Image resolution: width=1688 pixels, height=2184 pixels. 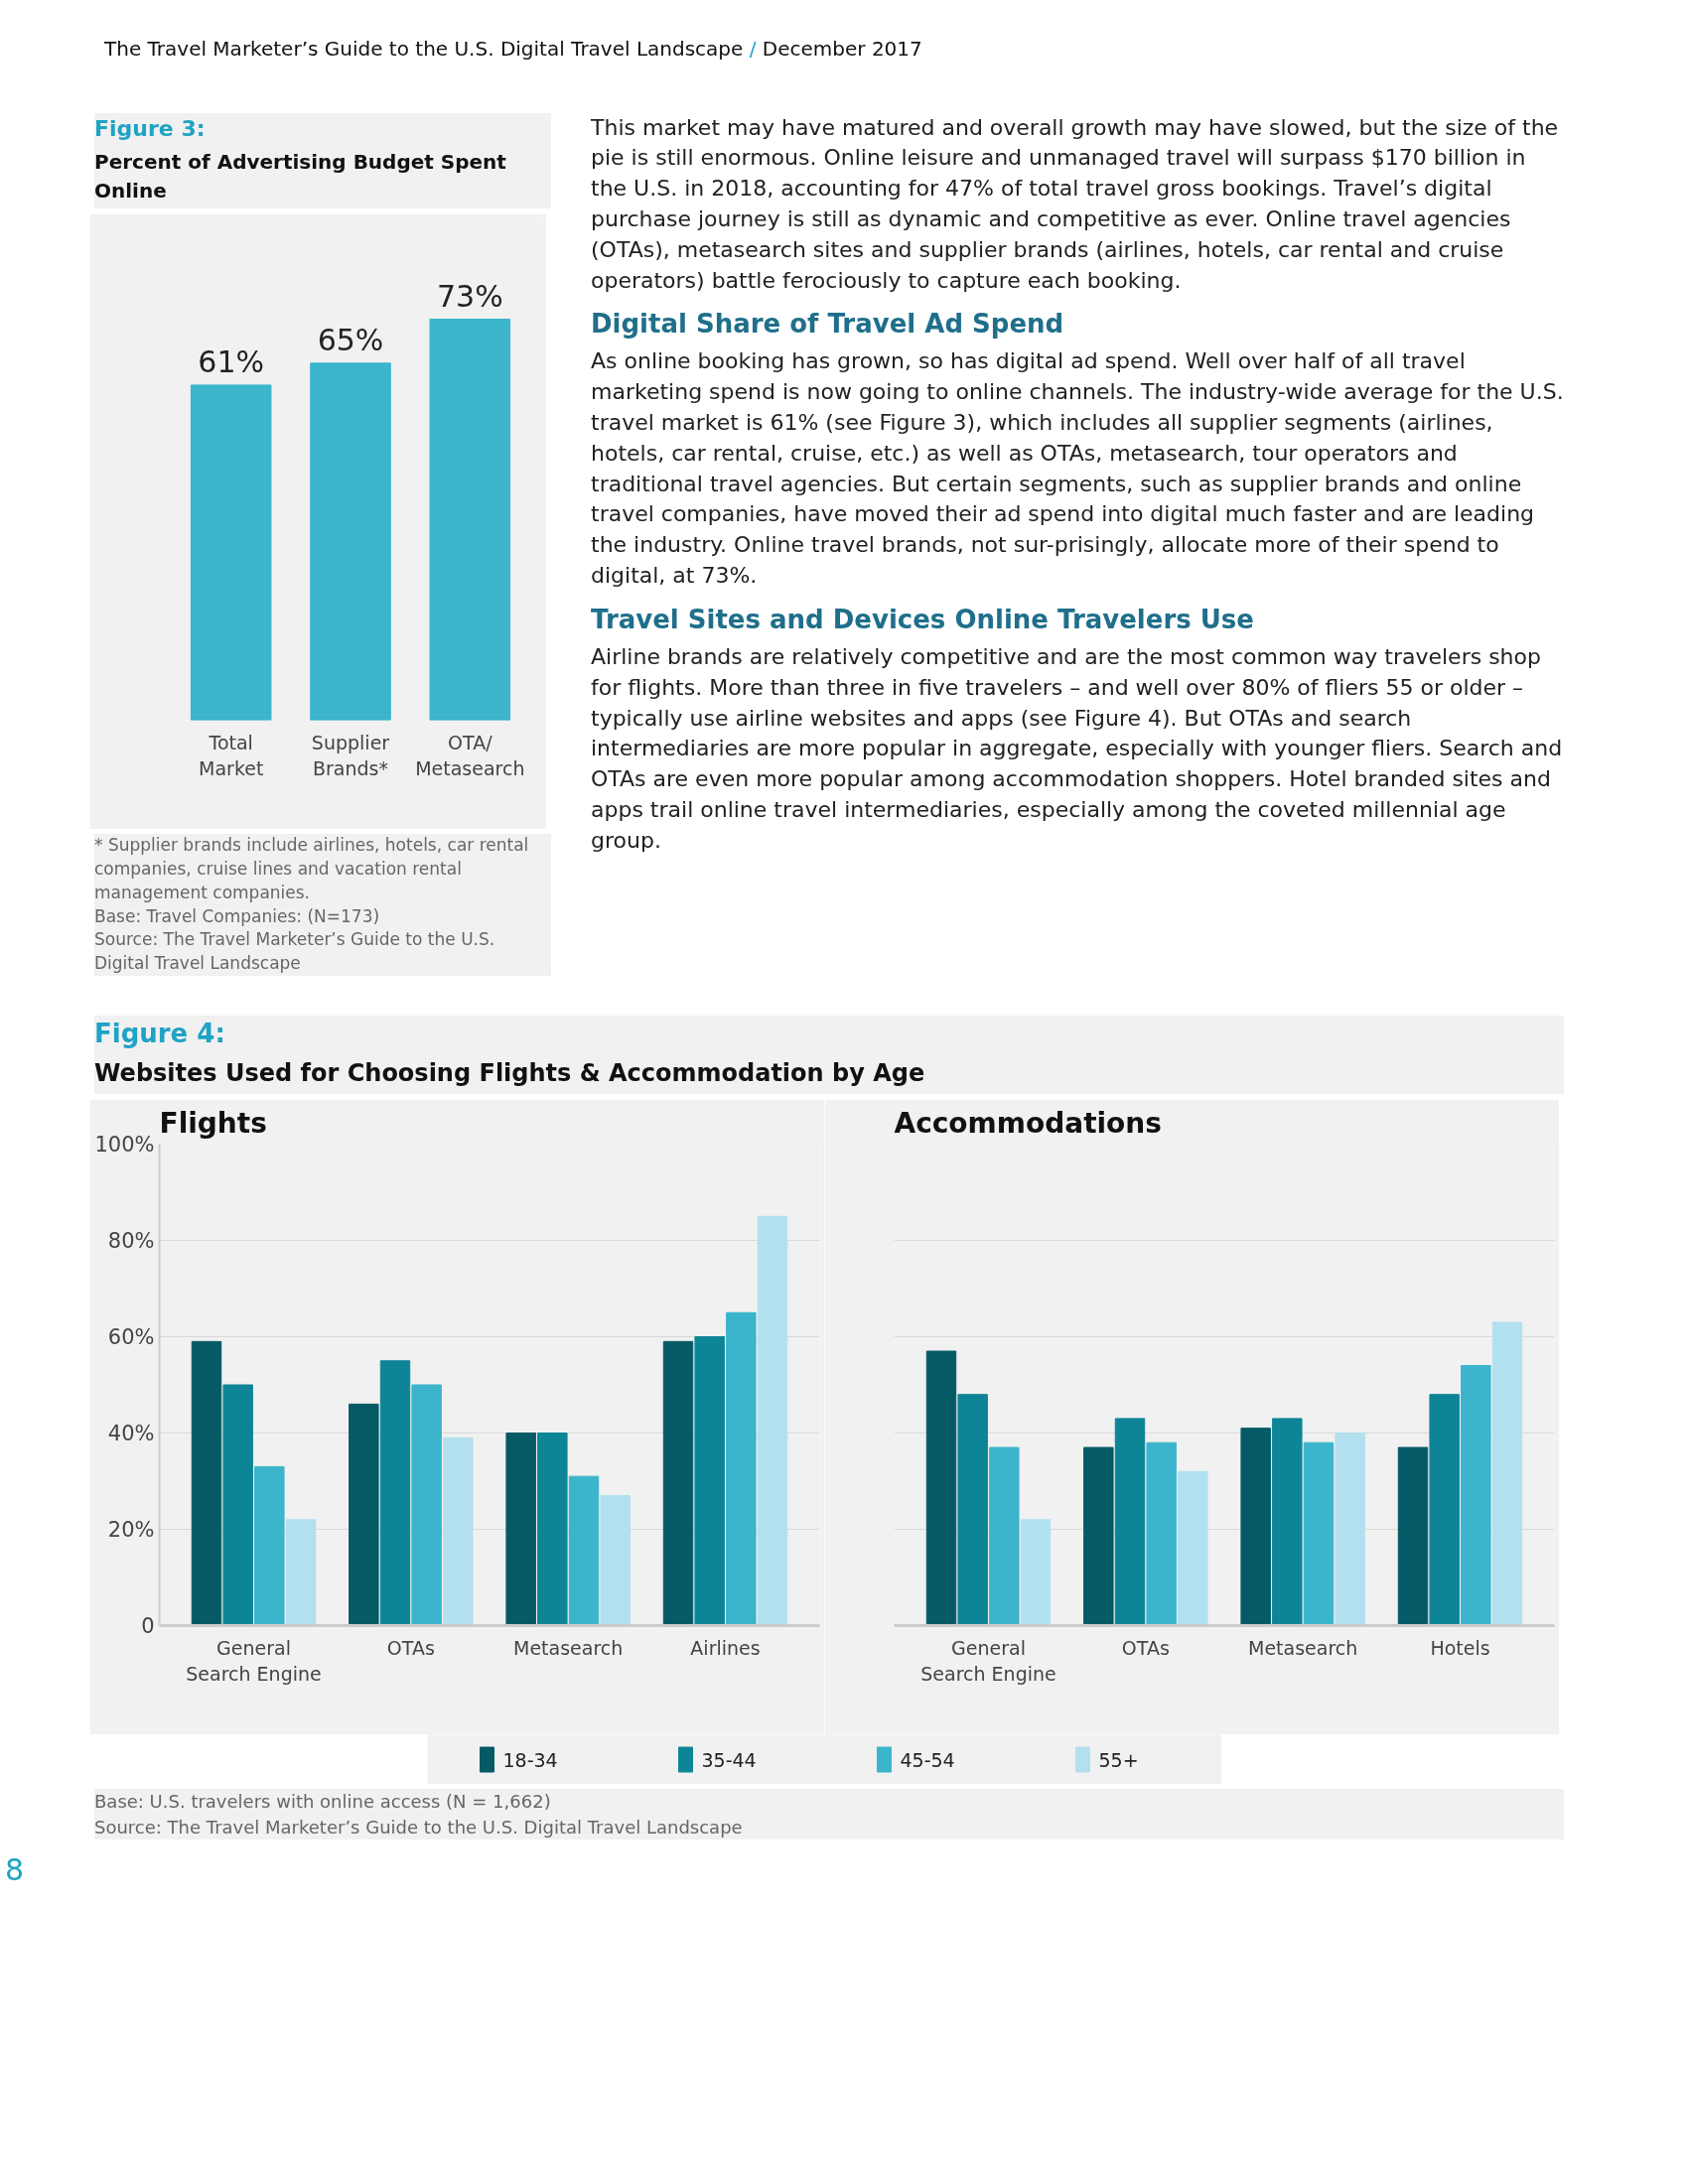 I want to click on text: December 2017, so click(x=842, y=49).